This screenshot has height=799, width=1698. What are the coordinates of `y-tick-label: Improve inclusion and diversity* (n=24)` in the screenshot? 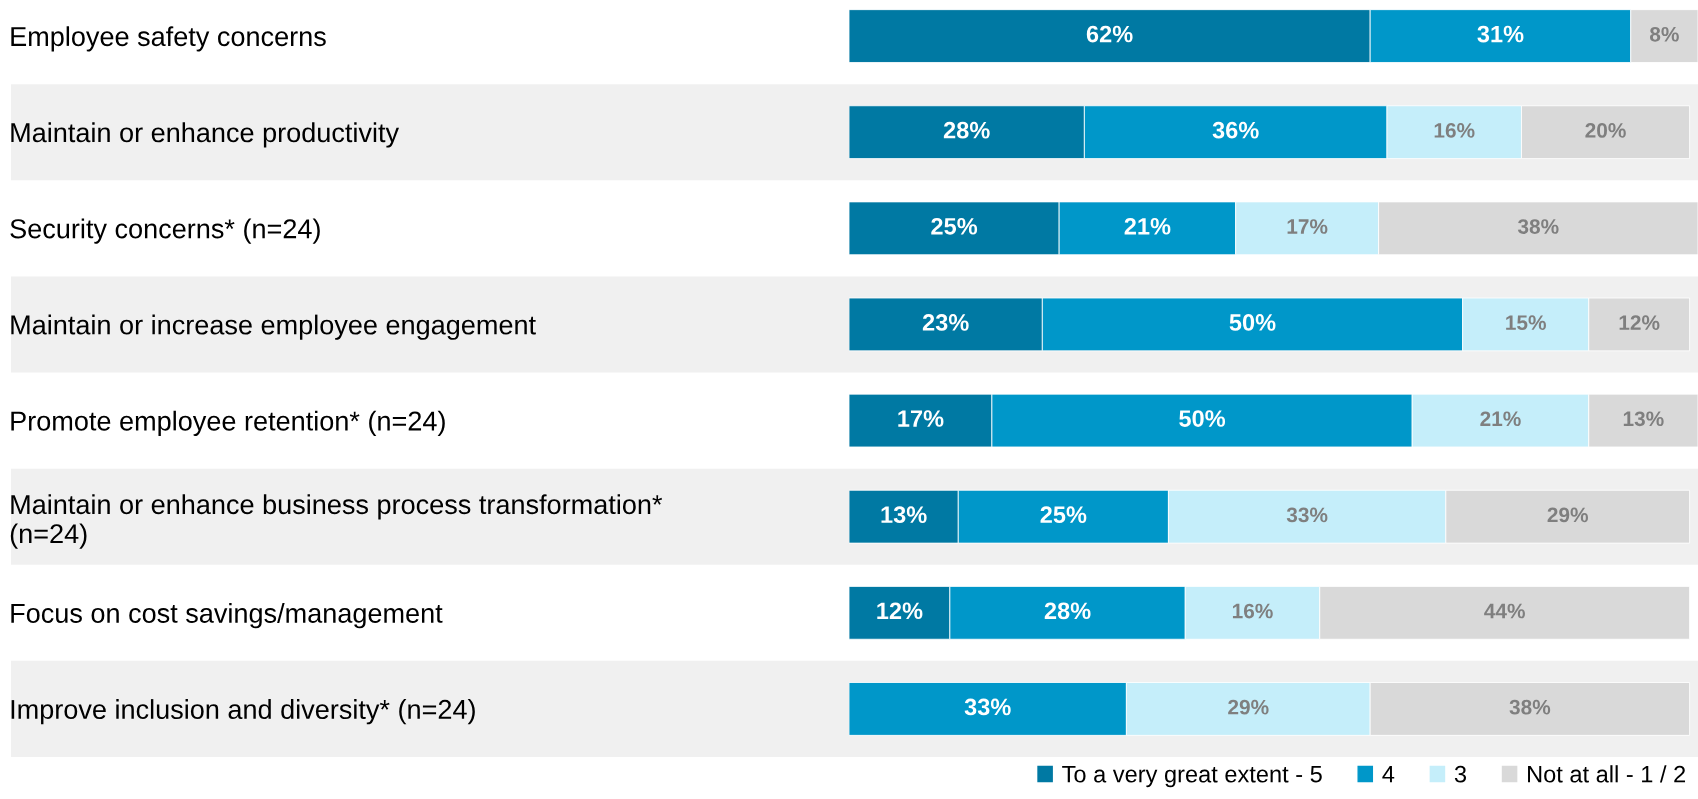 It's located at (243, 712).